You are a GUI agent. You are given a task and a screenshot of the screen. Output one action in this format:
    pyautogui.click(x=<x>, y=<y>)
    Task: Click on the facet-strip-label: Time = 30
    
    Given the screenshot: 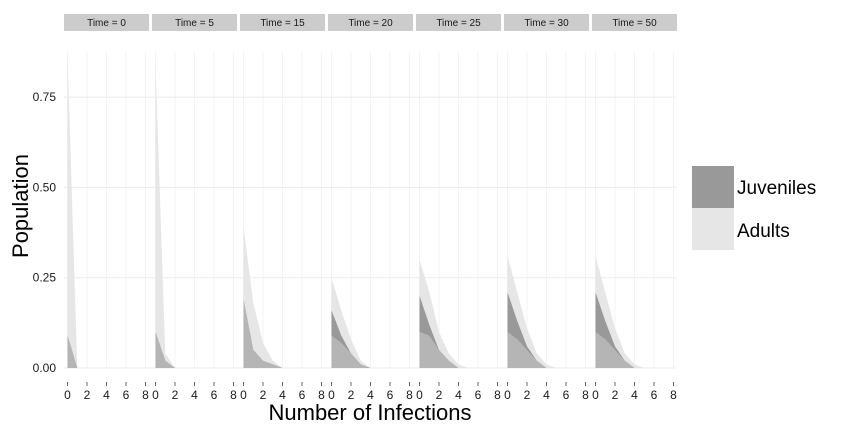 What is the action you would take?
    pyautogui.click(x=546, y=23)
    